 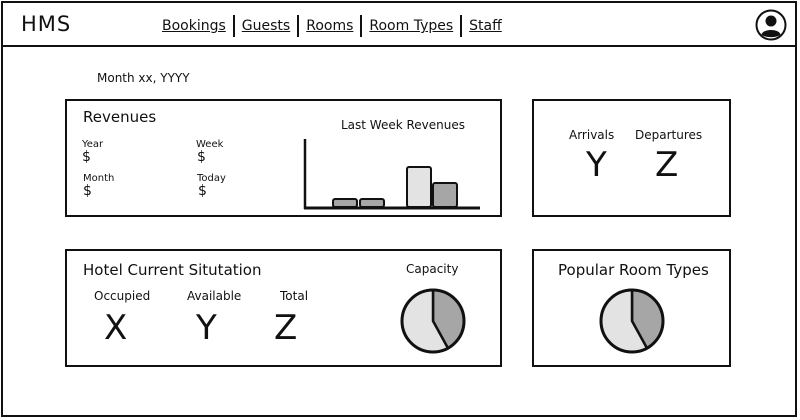 I want to click on last-week-revenues-title: Last Week Revenues, so click(x=403, y=125).